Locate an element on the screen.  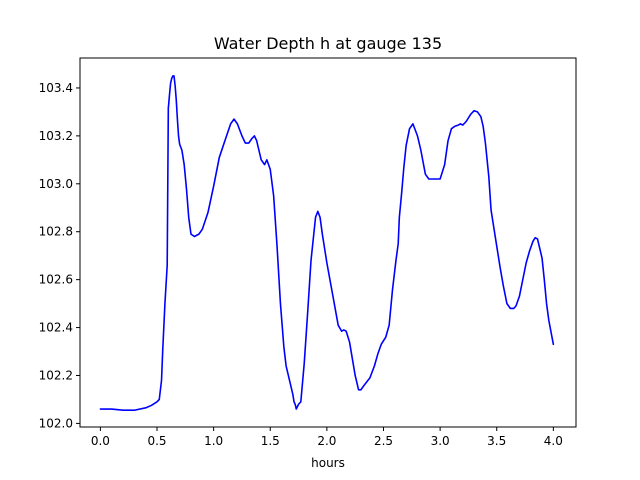
x-tick-label: 1.0 is located at coordinates (213, 441).